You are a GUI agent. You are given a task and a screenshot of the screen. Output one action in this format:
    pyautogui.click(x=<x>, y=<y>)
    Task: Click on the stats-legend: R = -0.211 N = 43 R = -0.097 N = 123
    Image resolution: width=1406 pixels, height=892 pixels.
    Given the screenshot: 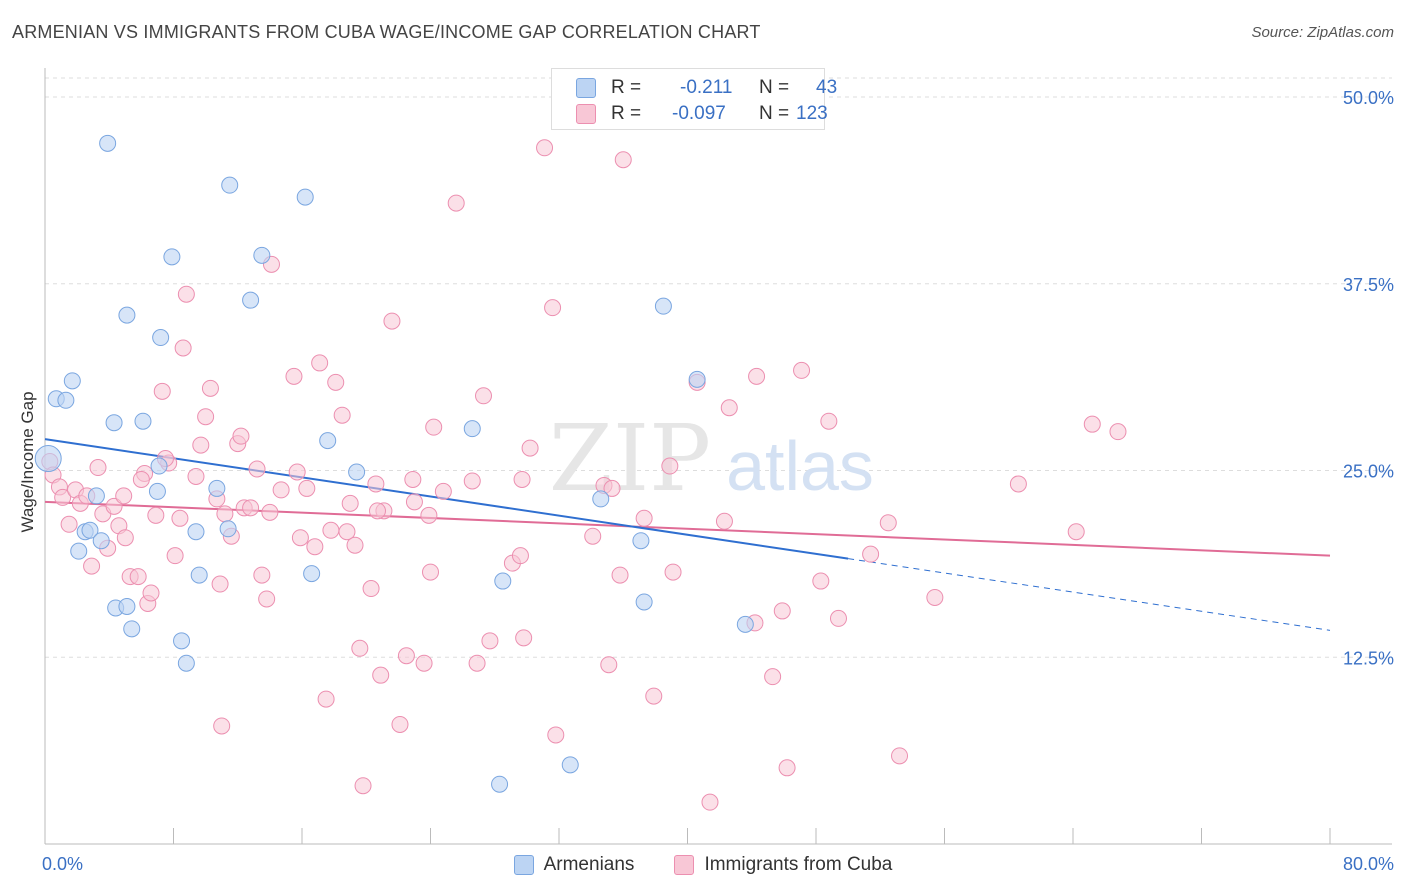 What is the action you would take?
    pyautogui.click(x=694, y=99)
    